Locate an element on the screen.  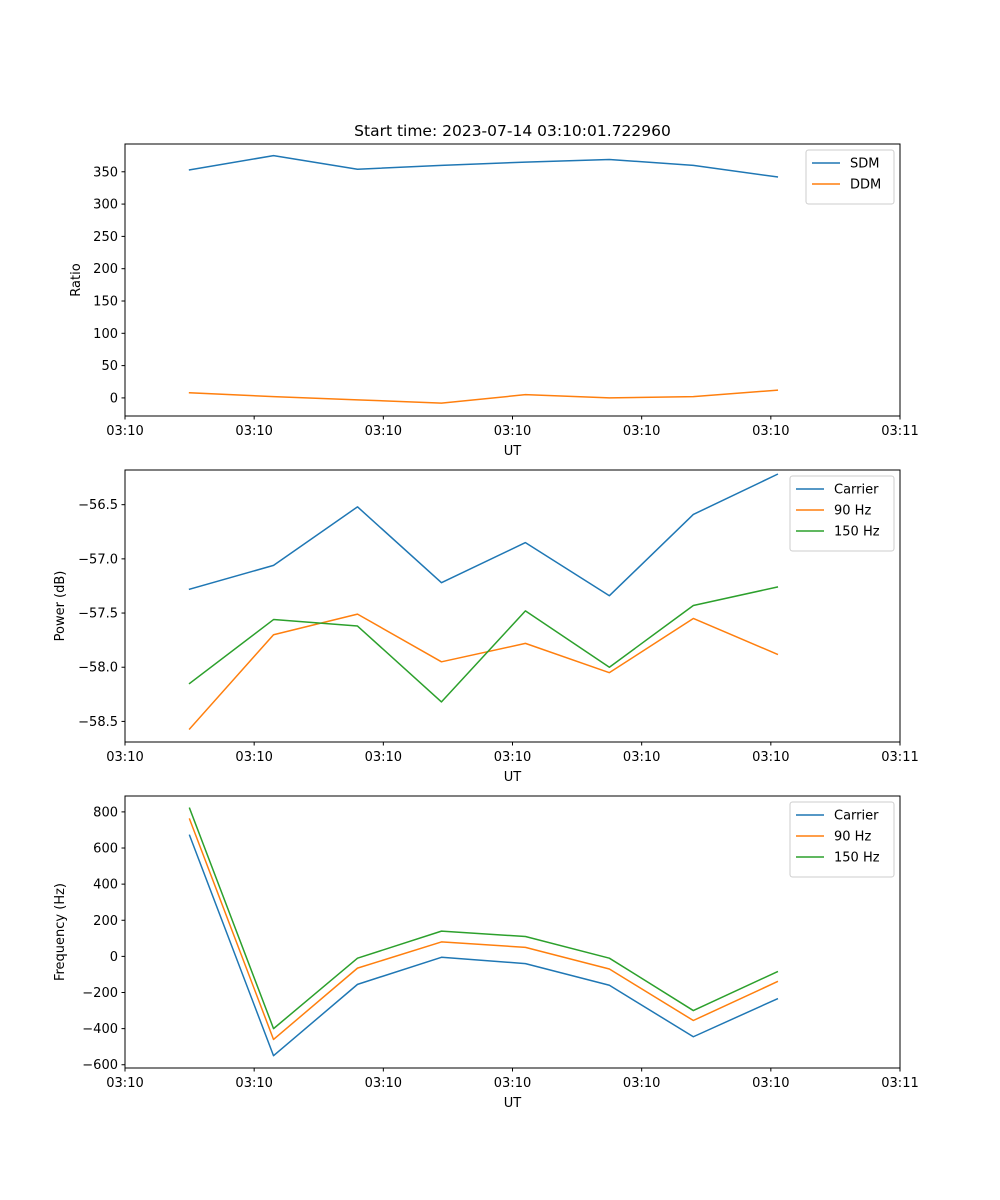
y-tick-label: 150 is located at coordinates (105, 301).